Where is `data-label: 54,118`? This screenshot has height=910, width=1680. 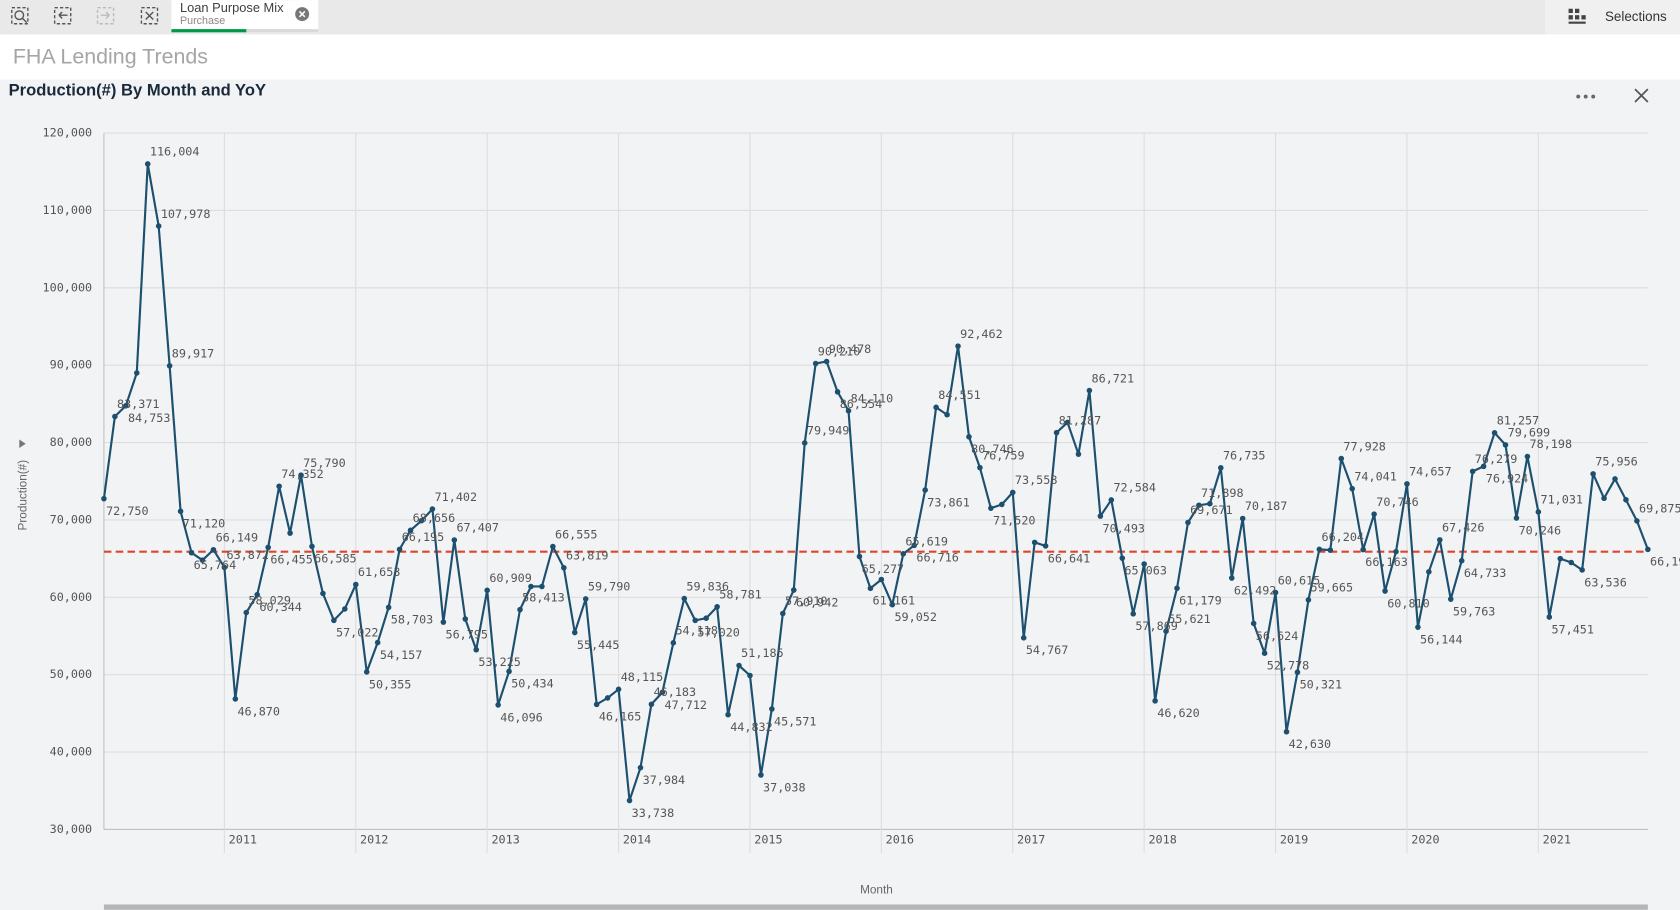 data-label: 54,118 is located at coordinates (696, 631).